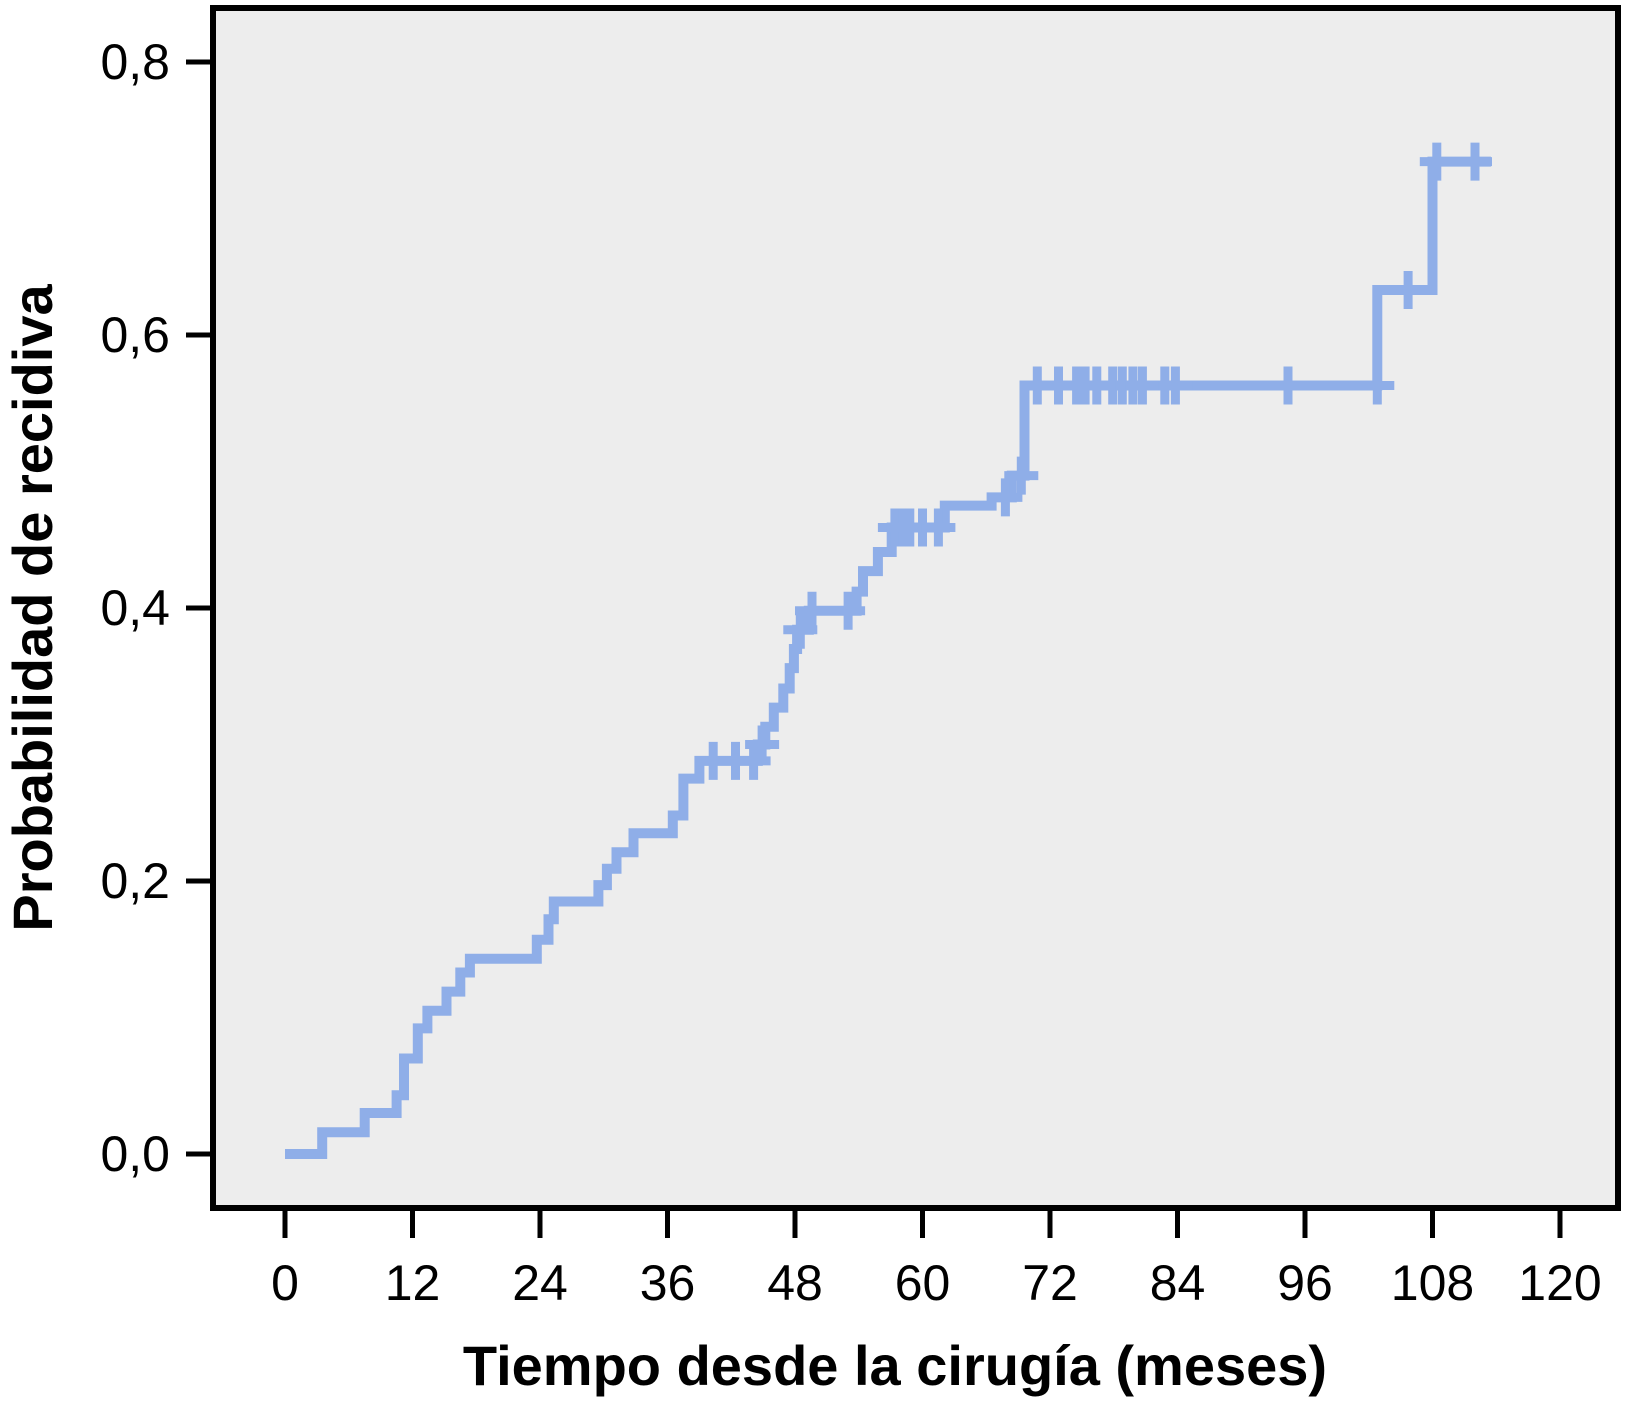 Image resolution: width=1625 pixels, height=1410 pixels. What do you see at coordinates (135, 335) in the screenshot?
I see `y-tick-label: 0,6` at bounding box center [135, 335].